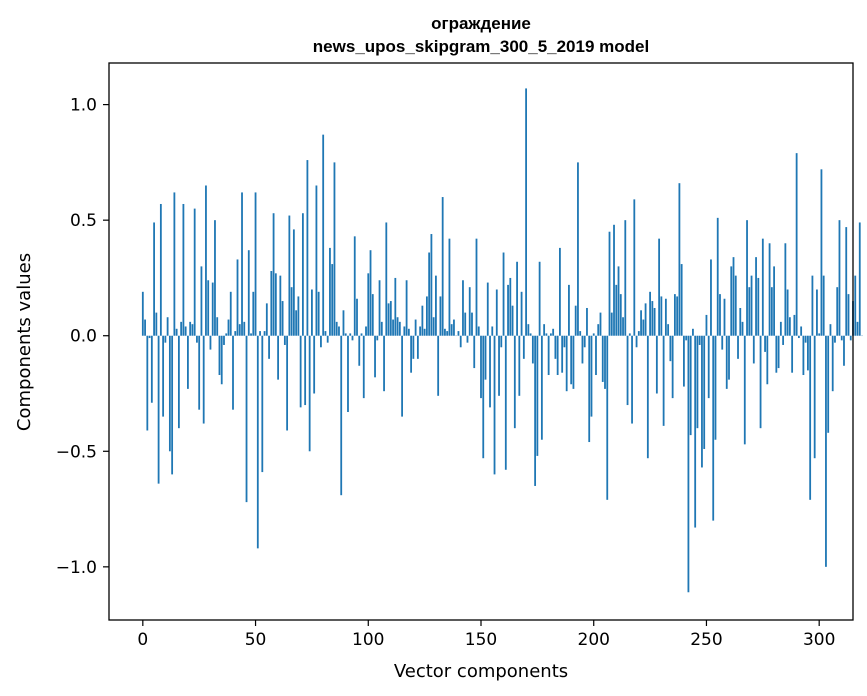 The image size is (867, 696). What do you see at coordinates (142, 640) in the screenshot?
I see `x-tick-label: 0` at bounding box center [142, 640].